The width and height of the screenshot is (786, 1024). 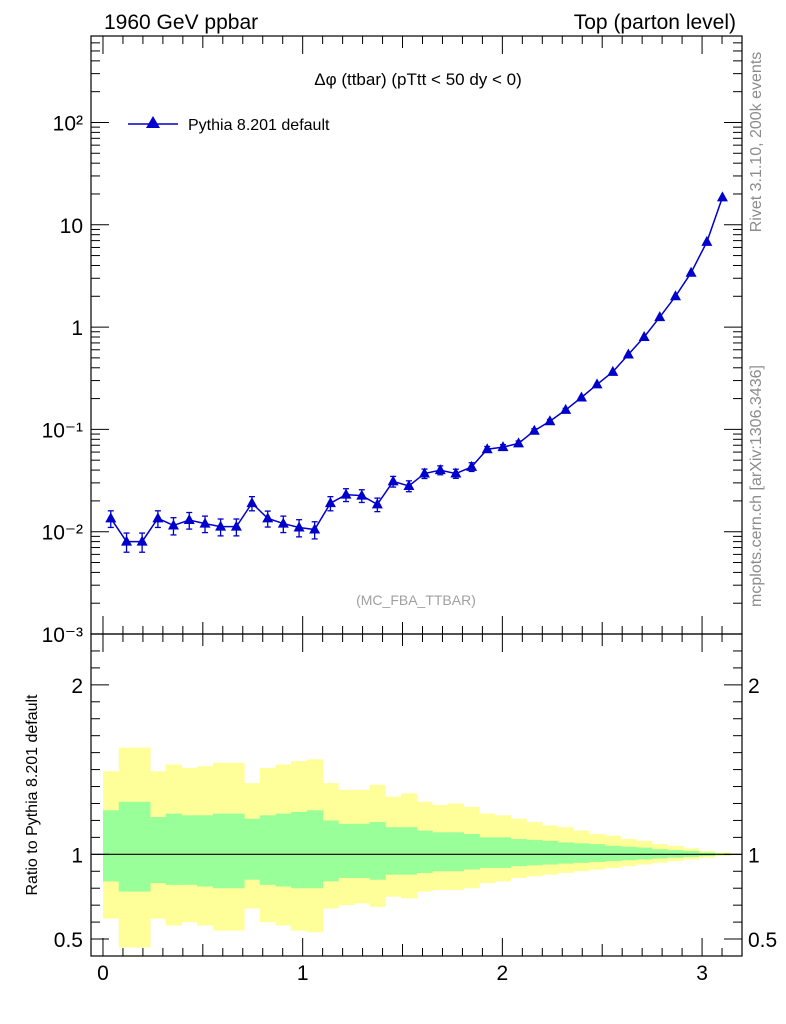 I want to click on ratio-y-tick-label-right: 0.5, so click(x=762, y=940).